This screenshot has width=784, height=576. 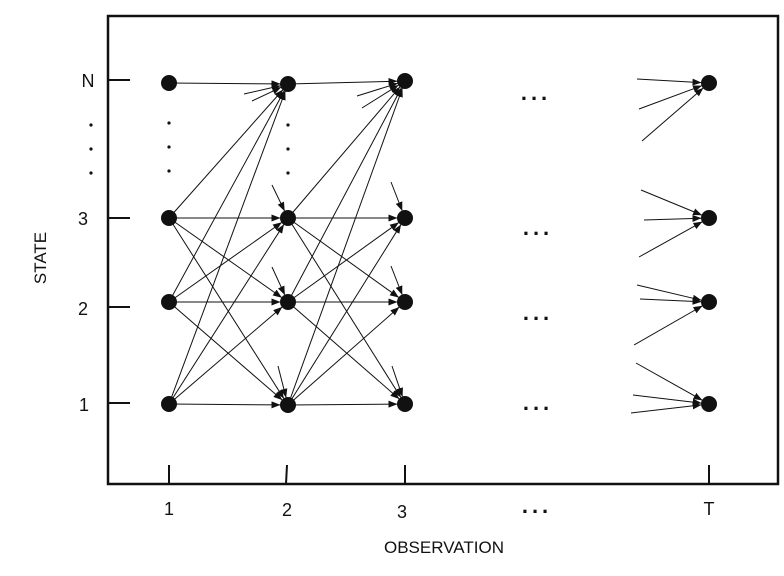 I want to click on arrow-c1s1-to-c2s1, so click(x=224, y=405).